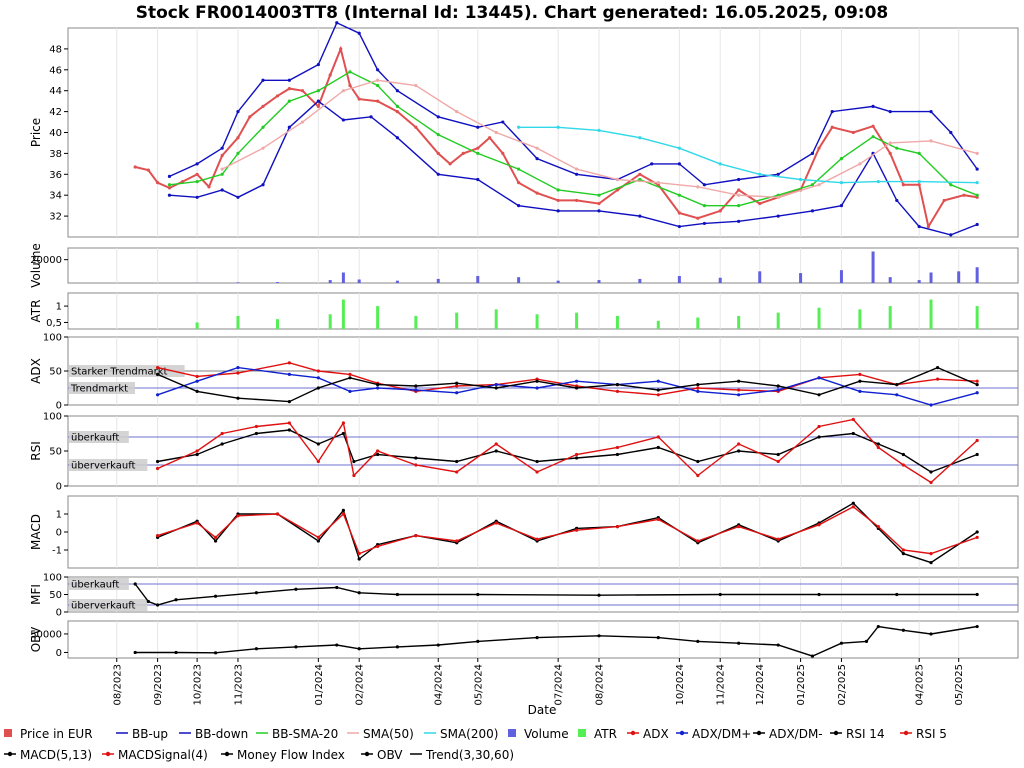 The width and height of the screenshot is (1024, 768). What do you see at coordinates (559, 685) in the screenshot?
I see `x-tick-label: 07/2024` at bounding box center [559, 685].